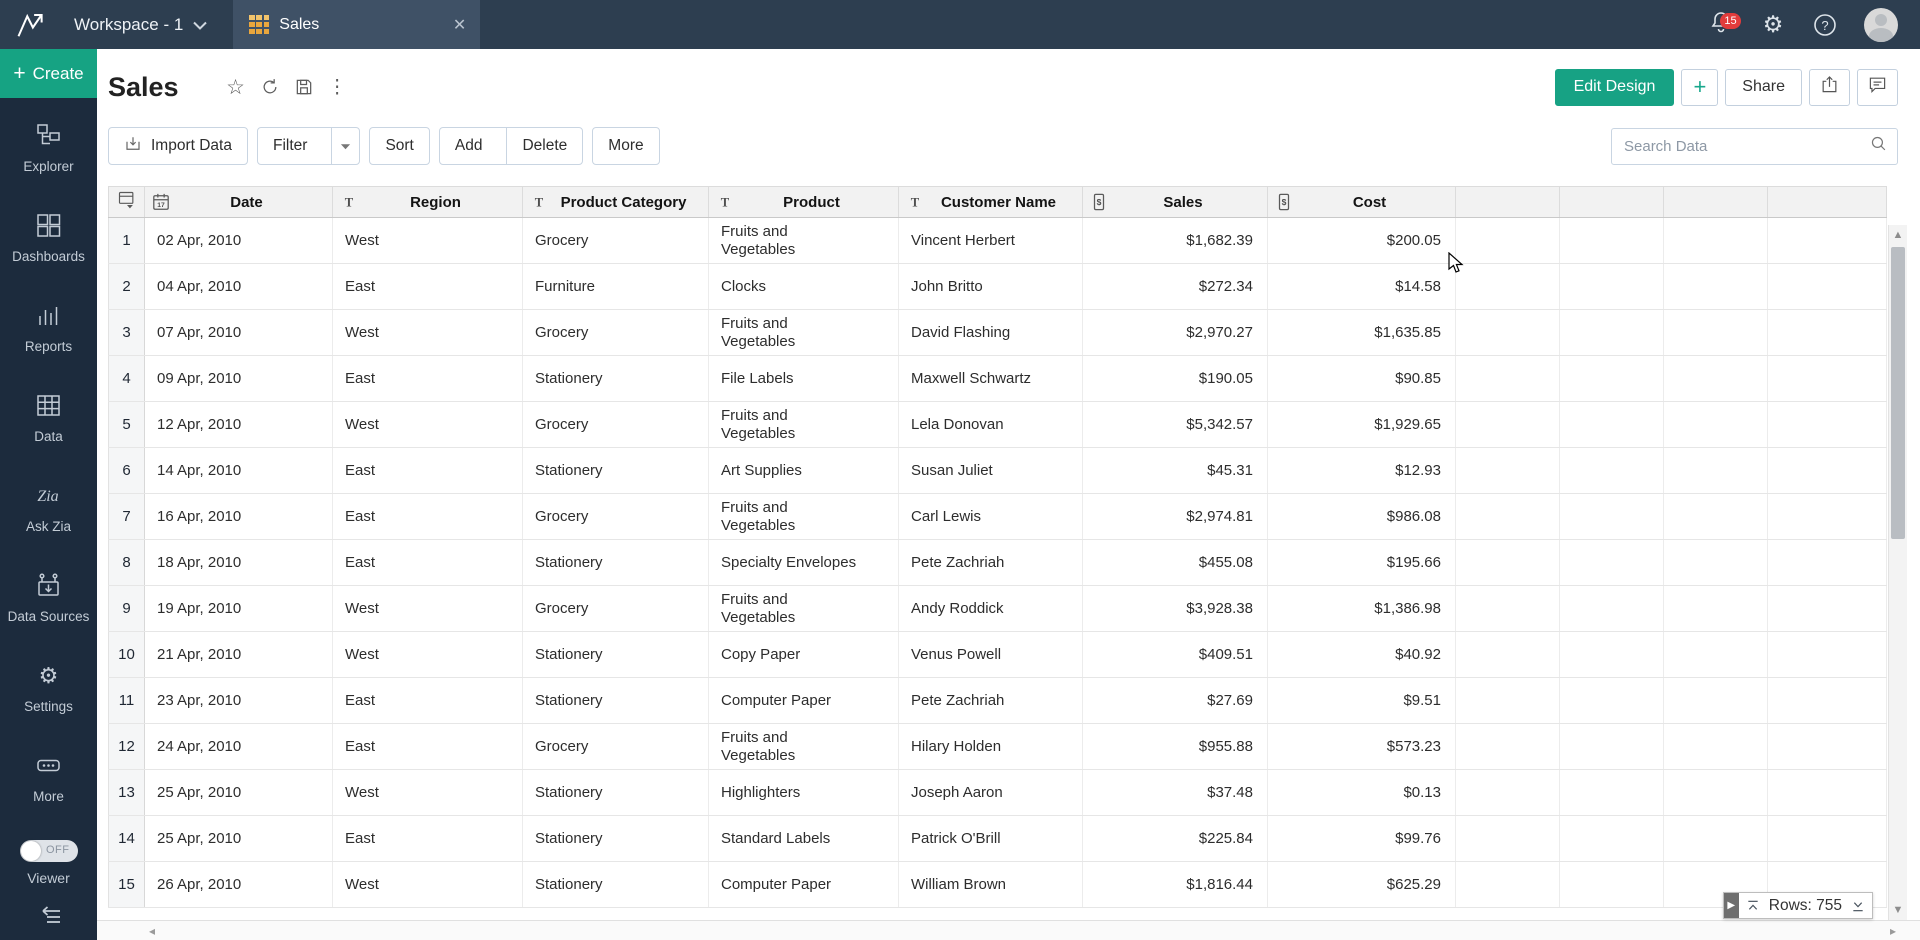  I want to click on row-number: 15, so click(126, 884).